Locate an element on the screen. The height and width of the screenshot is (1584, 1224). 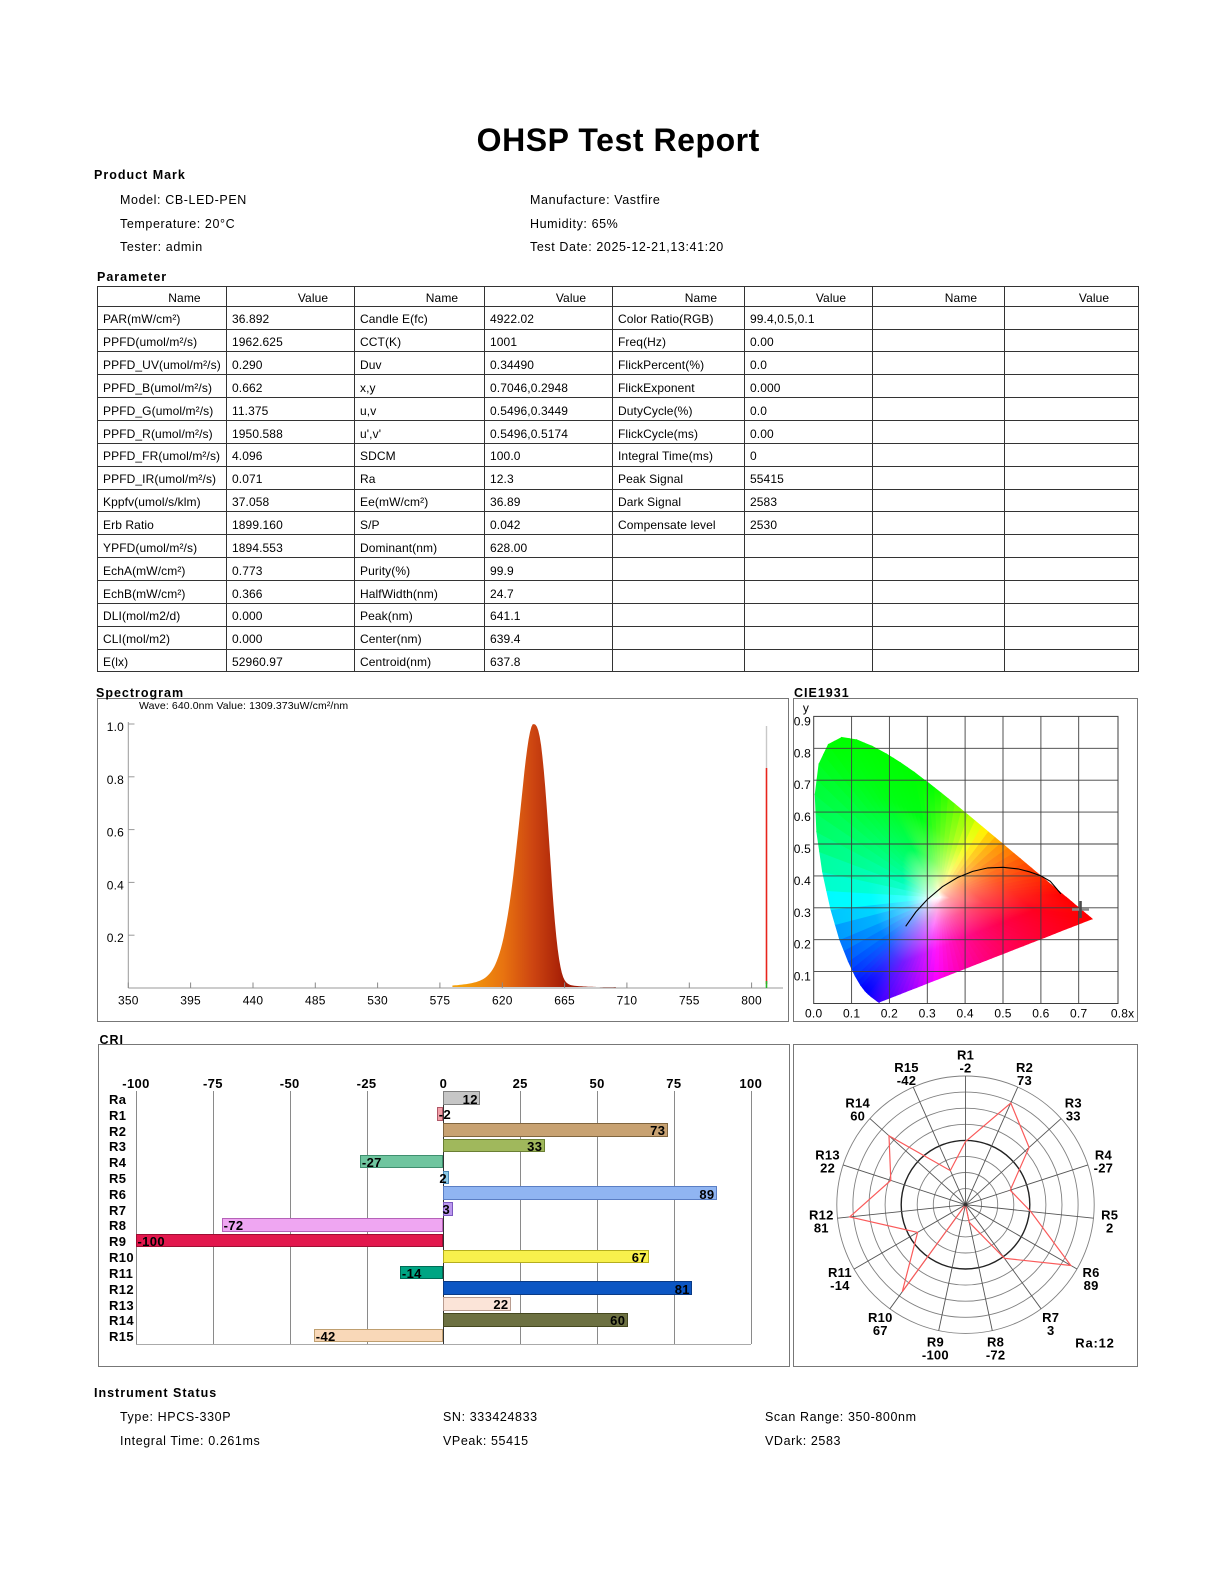
svg-text: R14 is located at coordinates (857, 1103).